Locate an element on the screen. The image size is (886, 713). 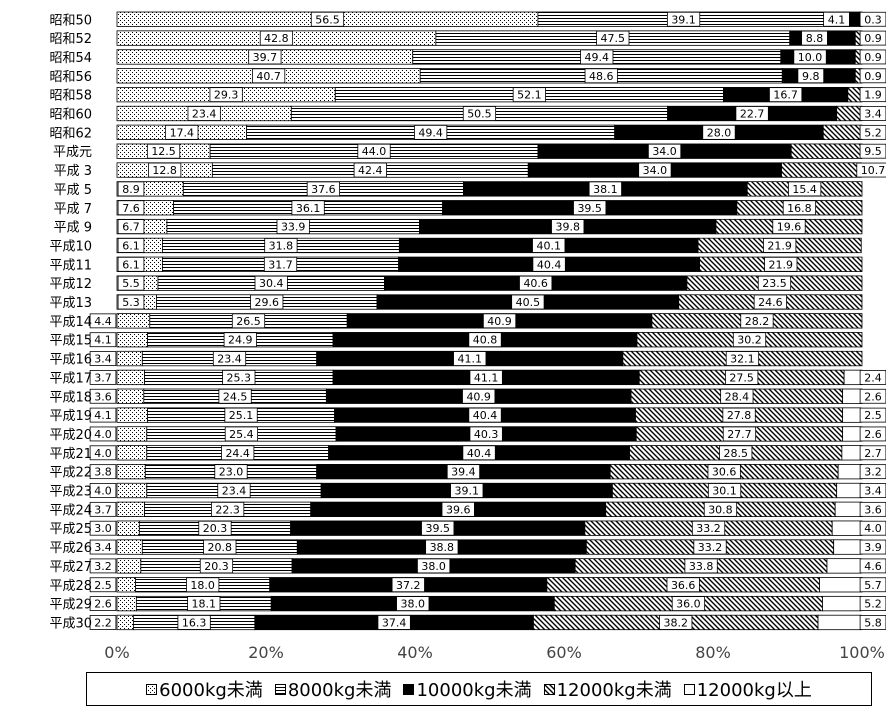
value-label: 33.2 is located at coordinates (708, 528).